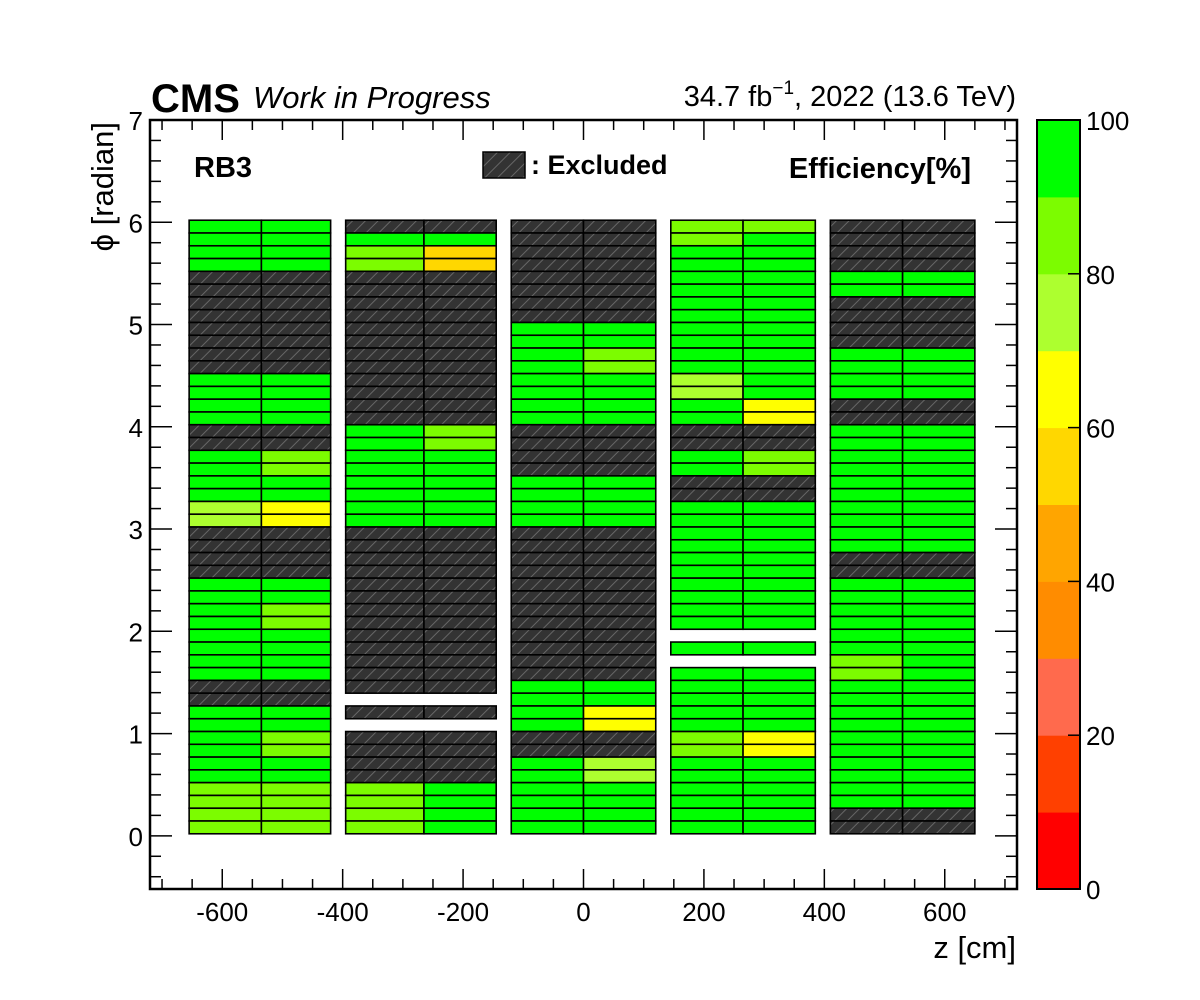  What do you see at coordinates (136, 735) in the screenshot?
I see `y-tick-label: 1` at bounding box center [136, 735].